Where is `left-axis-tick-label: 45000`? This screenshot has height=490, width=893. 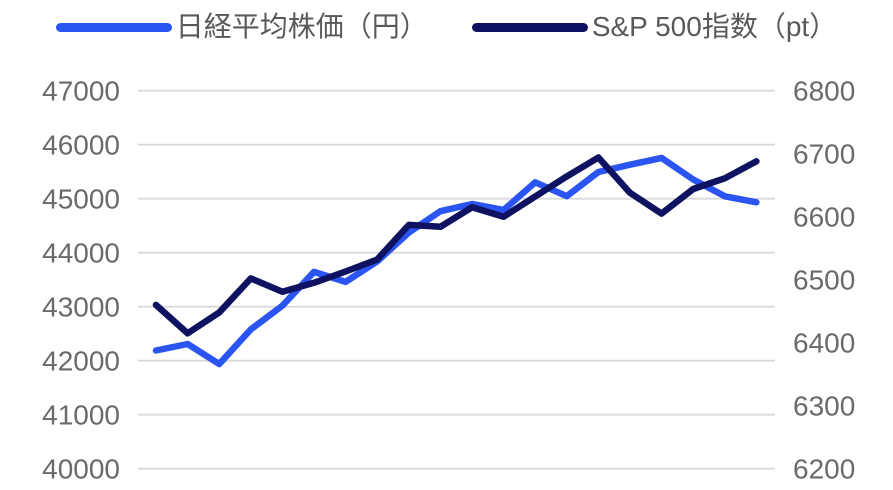 left-axis-tick-label: 45000 is located at coordinates (81, 199).